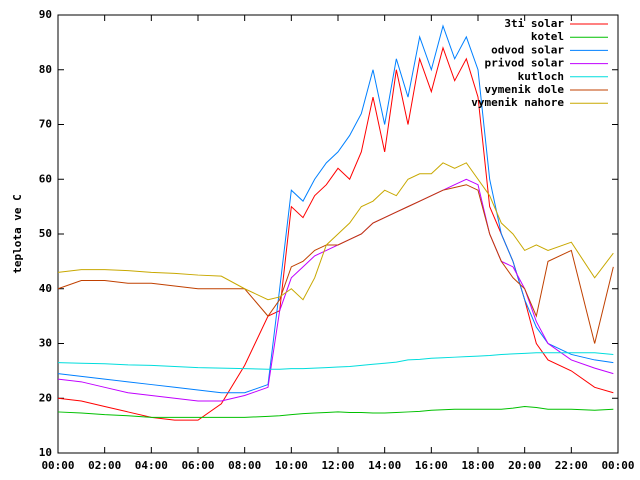 This screenshot has width=640, height=480. I want to click on x-tick-label: 16:00, so click(431, 465).